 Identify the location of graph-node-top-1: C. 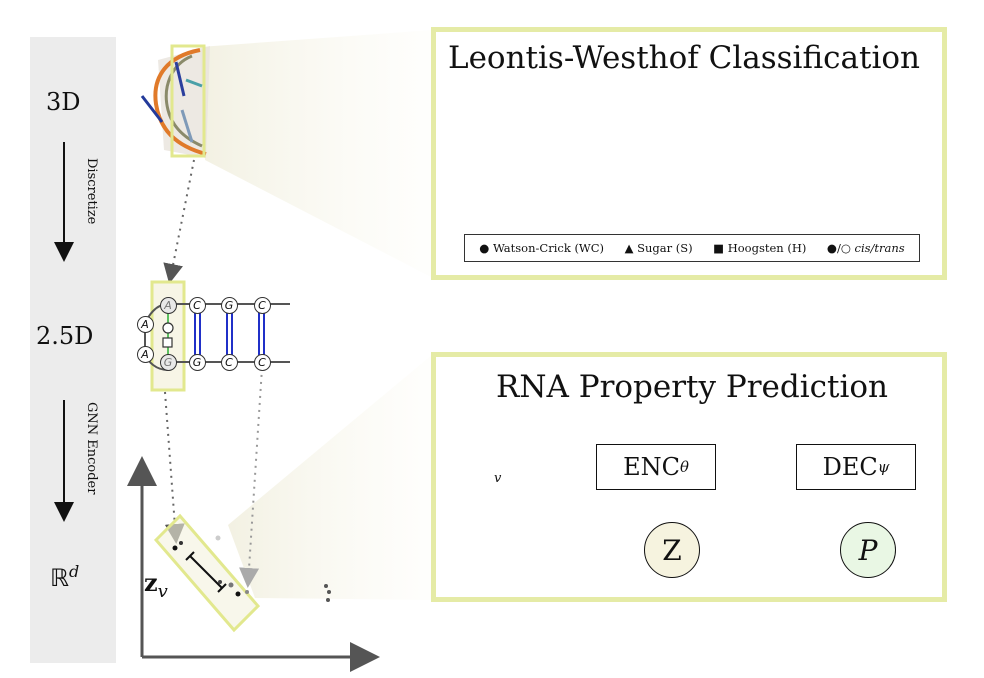
(197, 305).